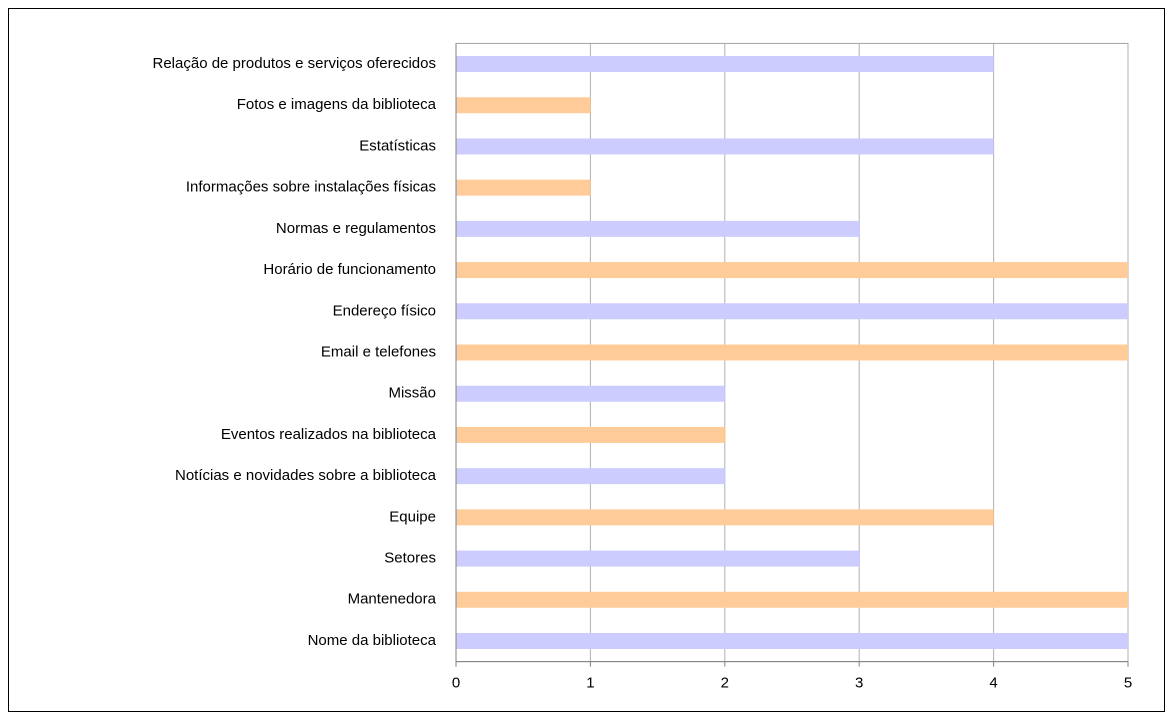 The height and width of the screenshot is (725, 1173). I want to click on y-tick-label: Endereço físico, so click(384, 310).